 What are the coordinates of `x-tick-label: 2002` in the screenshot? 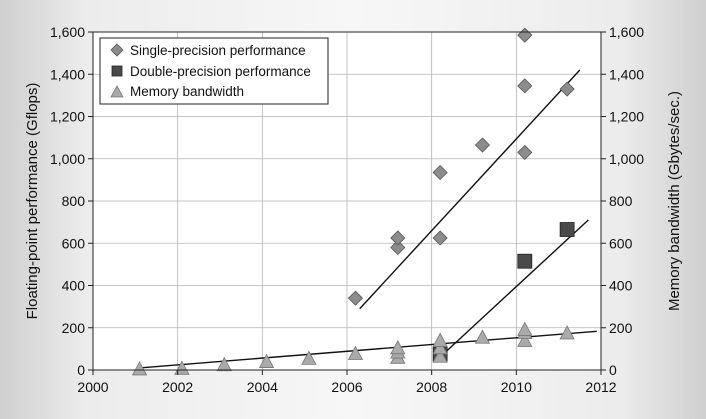 It's located at (177, 387).